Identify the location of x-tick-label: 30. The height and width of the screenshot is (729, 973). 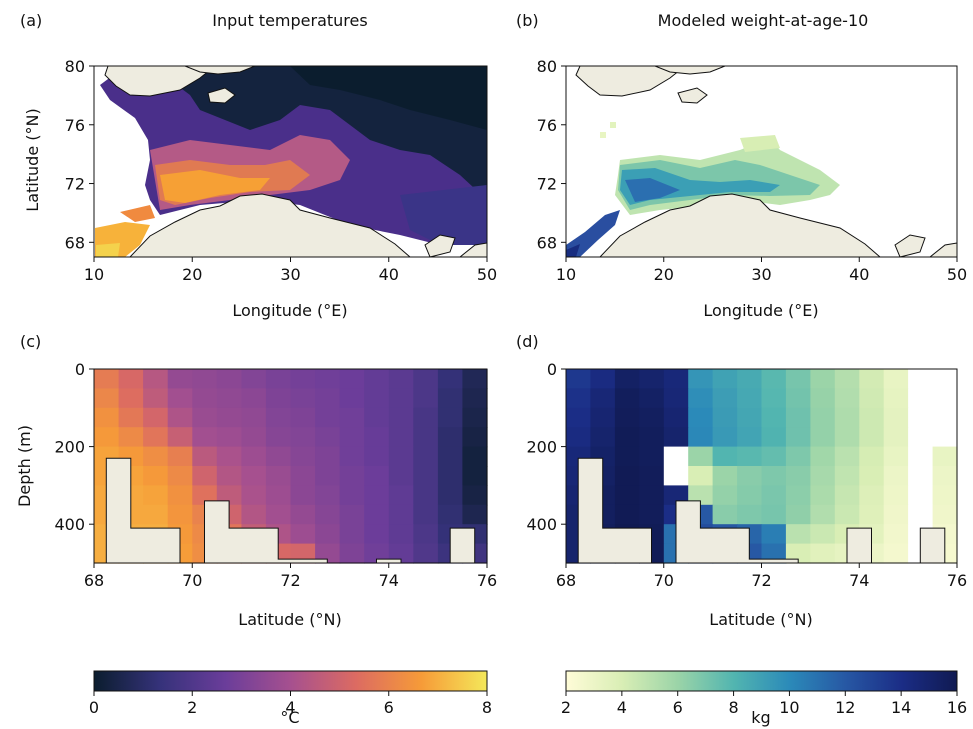
(290, 274).